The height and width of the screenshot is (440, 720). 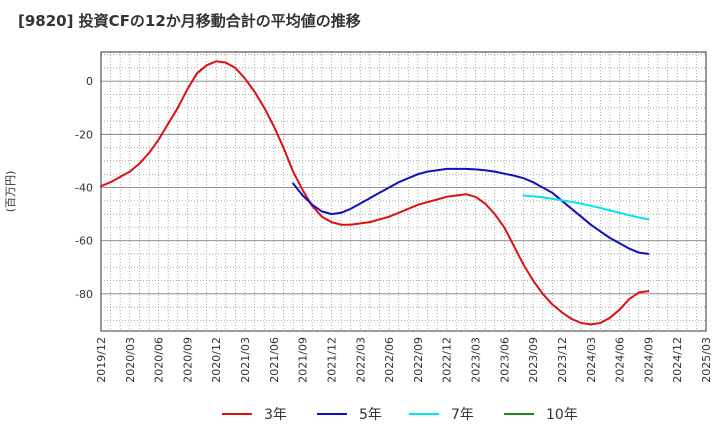 What do you see at coordinates (648, 360) in the screenshot?
I see `x-tick-label: 2024/09` at bounding box center [648, 360].